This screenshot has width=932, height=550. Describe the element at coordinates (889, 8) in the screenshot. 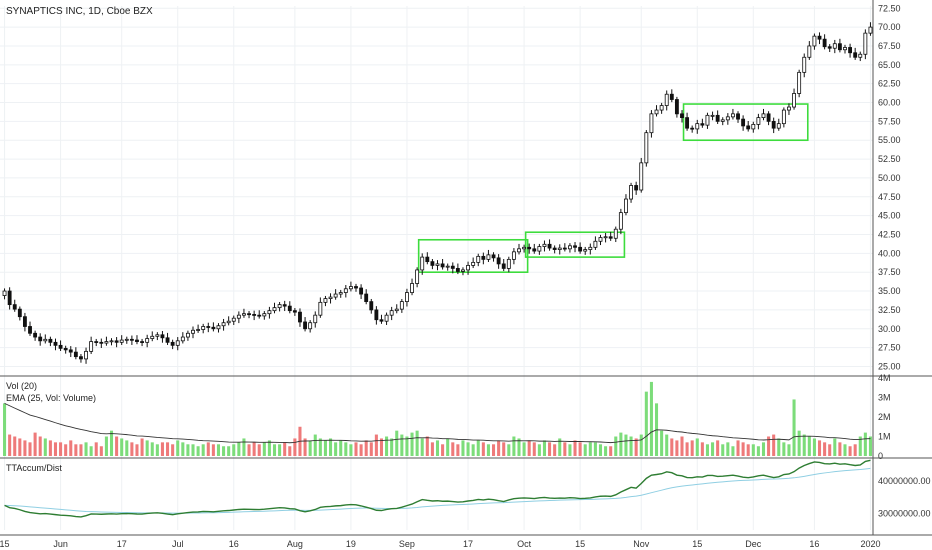

I see `price-tick-label: 72.50` at that location.